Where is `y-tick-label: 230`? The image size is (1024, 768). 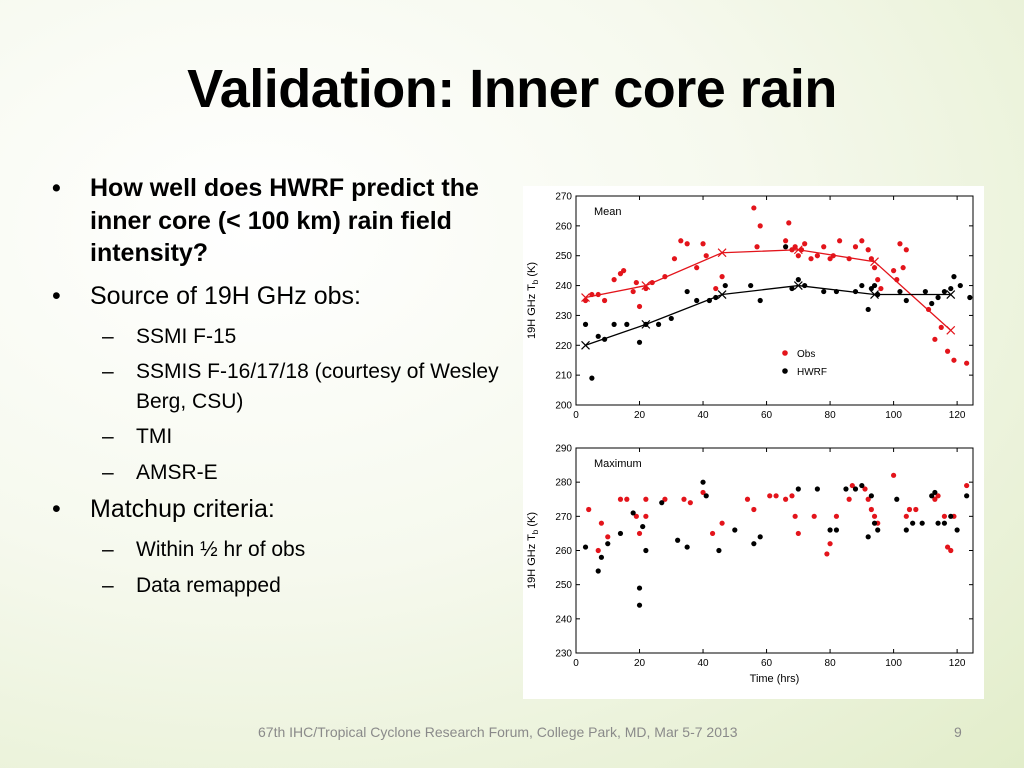 y-tick-label: 230 is located at coordinates (563, 654).